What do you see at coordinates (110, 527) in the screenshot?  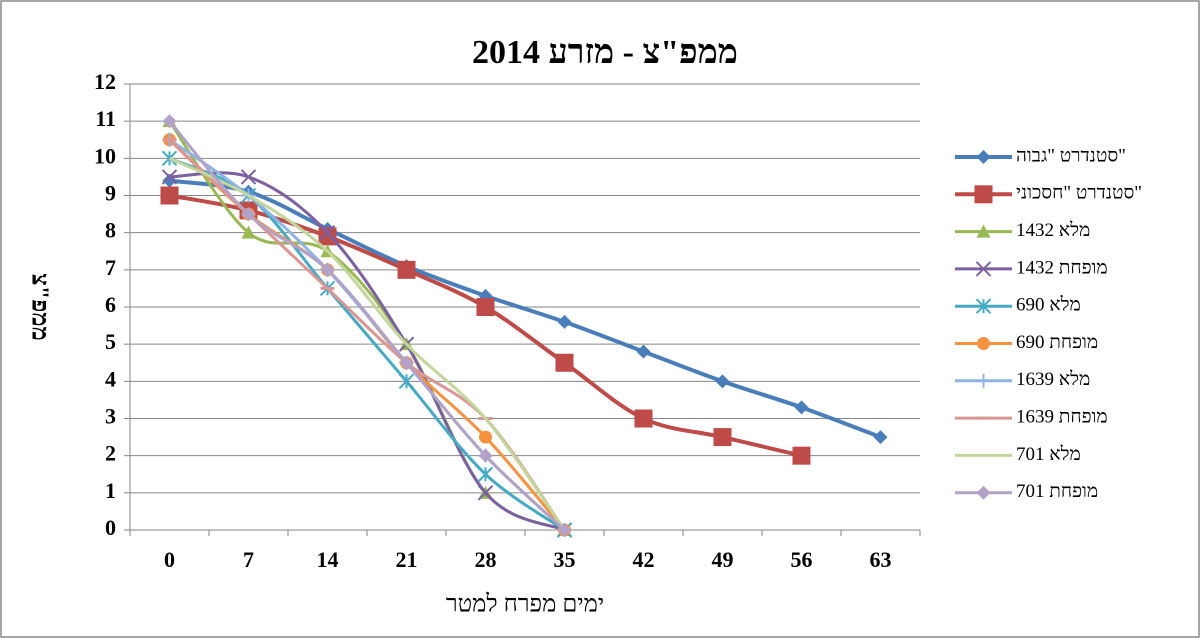 I see `y-tick-label: 0` at bounding box center [110, 527].